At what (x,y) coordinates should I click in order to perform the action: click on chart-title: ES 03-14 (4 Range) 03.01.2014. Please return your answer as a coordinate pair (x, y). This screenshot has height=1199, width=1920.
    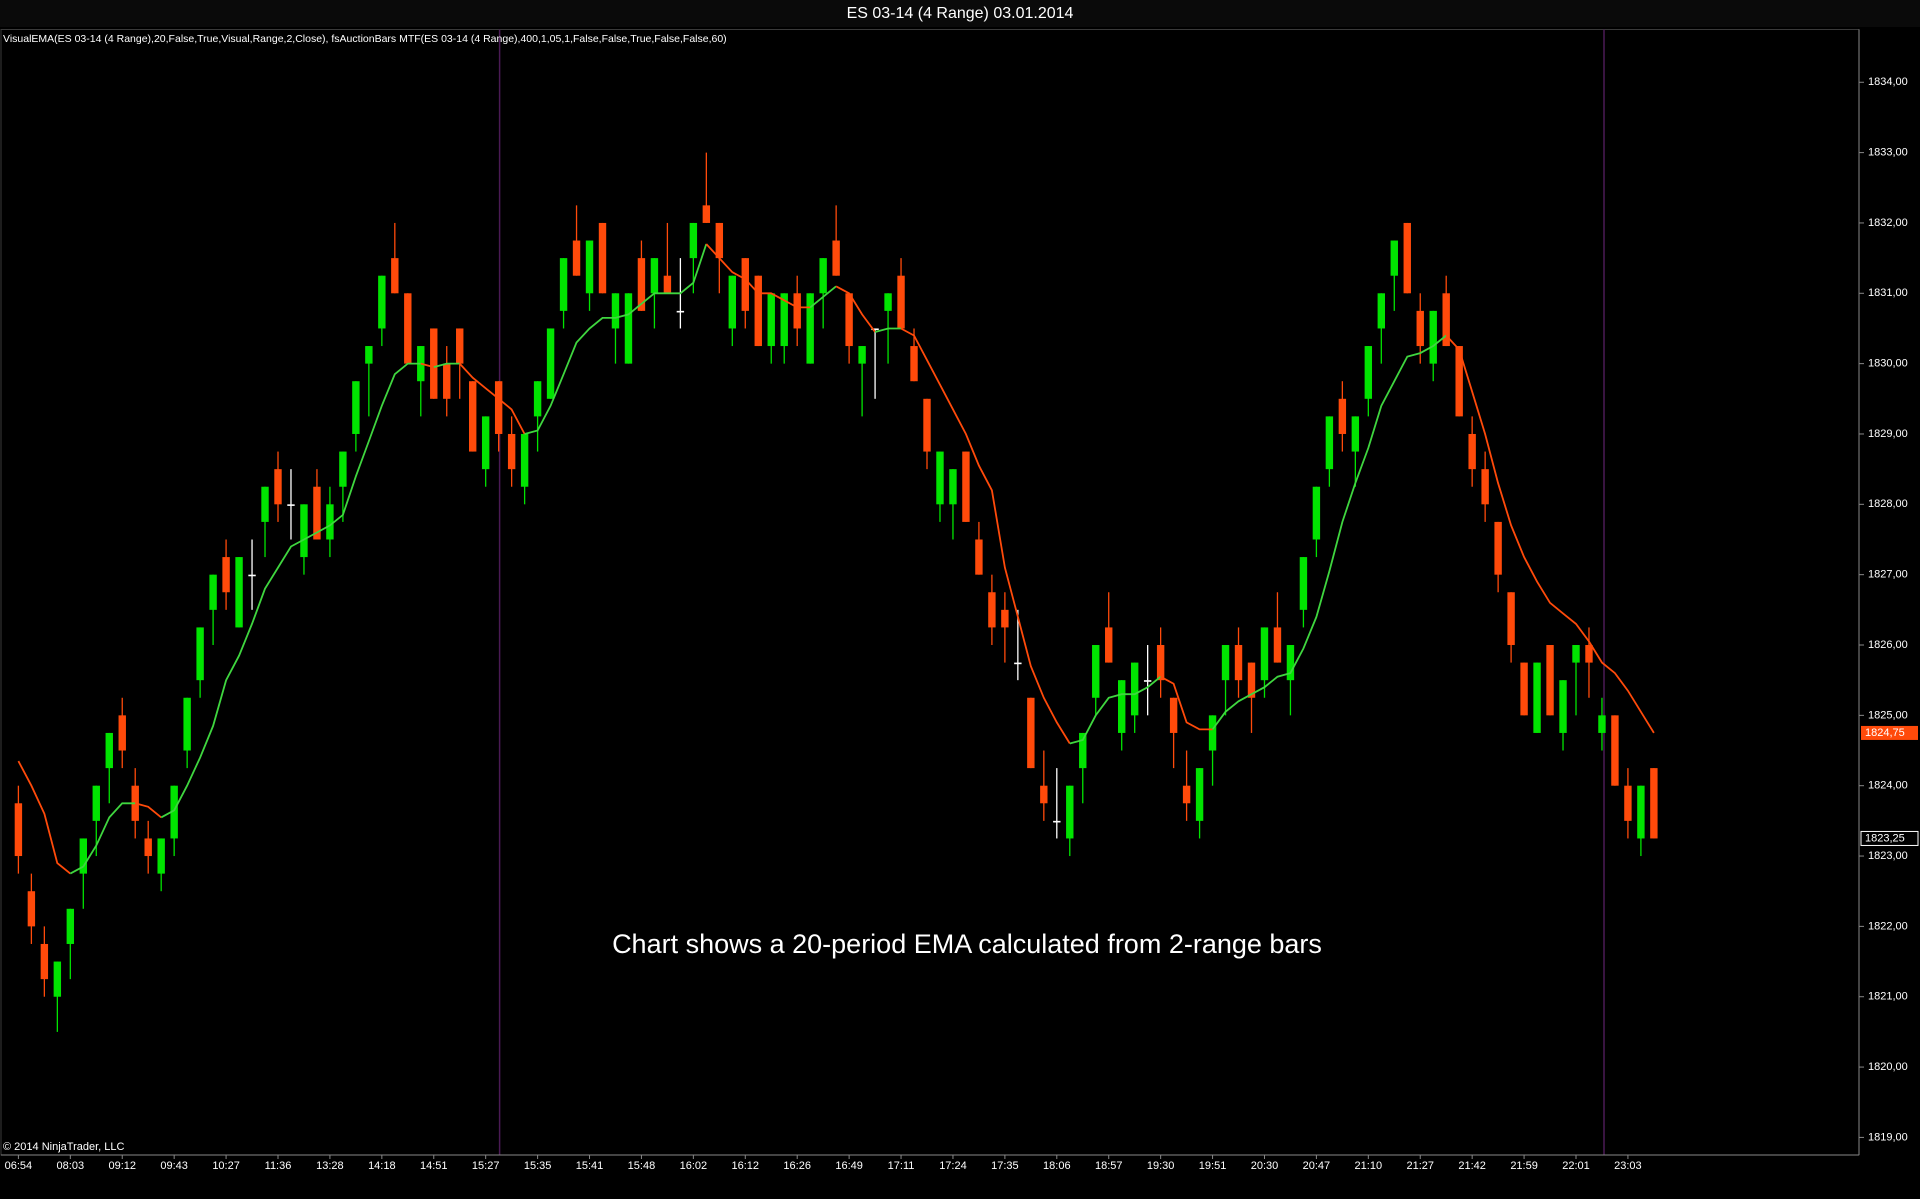
    Looking at the image, I should click on (960, 13).